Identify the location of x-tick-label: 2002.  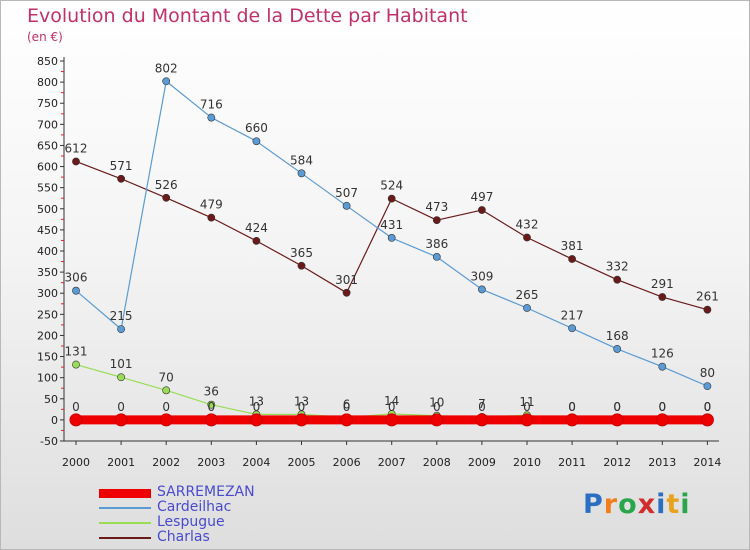
(166, 462).